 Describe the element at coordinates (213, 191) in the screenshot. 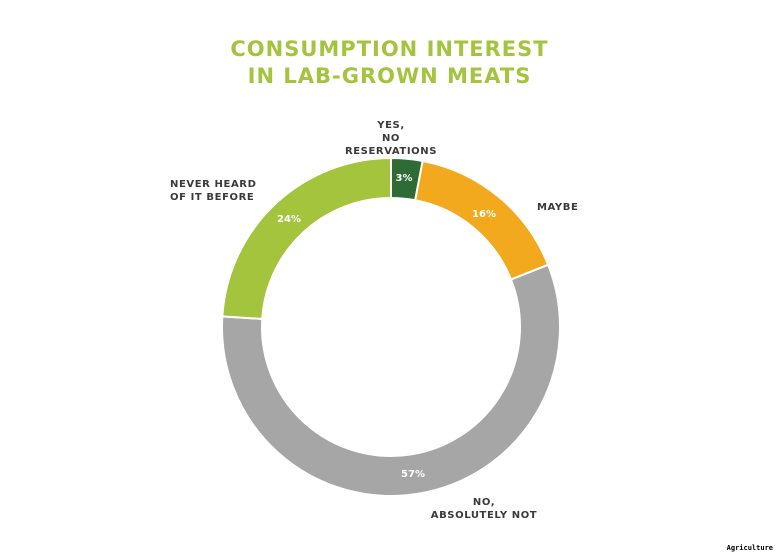

I see `label-never: NEVER HEARD OF IT BEFORE` at that location.